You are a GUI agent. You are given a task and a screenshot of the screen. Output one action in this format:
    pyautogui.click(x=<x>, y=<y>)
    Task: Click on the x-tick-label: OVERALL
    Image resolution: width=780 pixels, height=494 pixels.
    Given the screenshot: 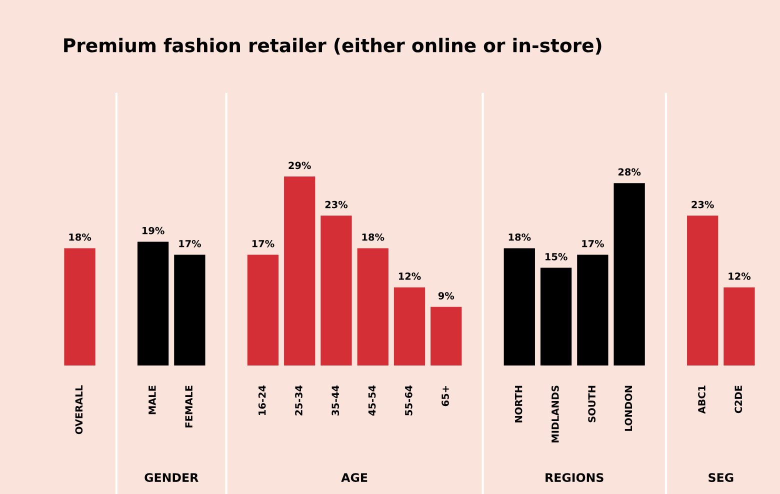 What is the action you would take?
    pyautogui.click(x=79, y=409)
    